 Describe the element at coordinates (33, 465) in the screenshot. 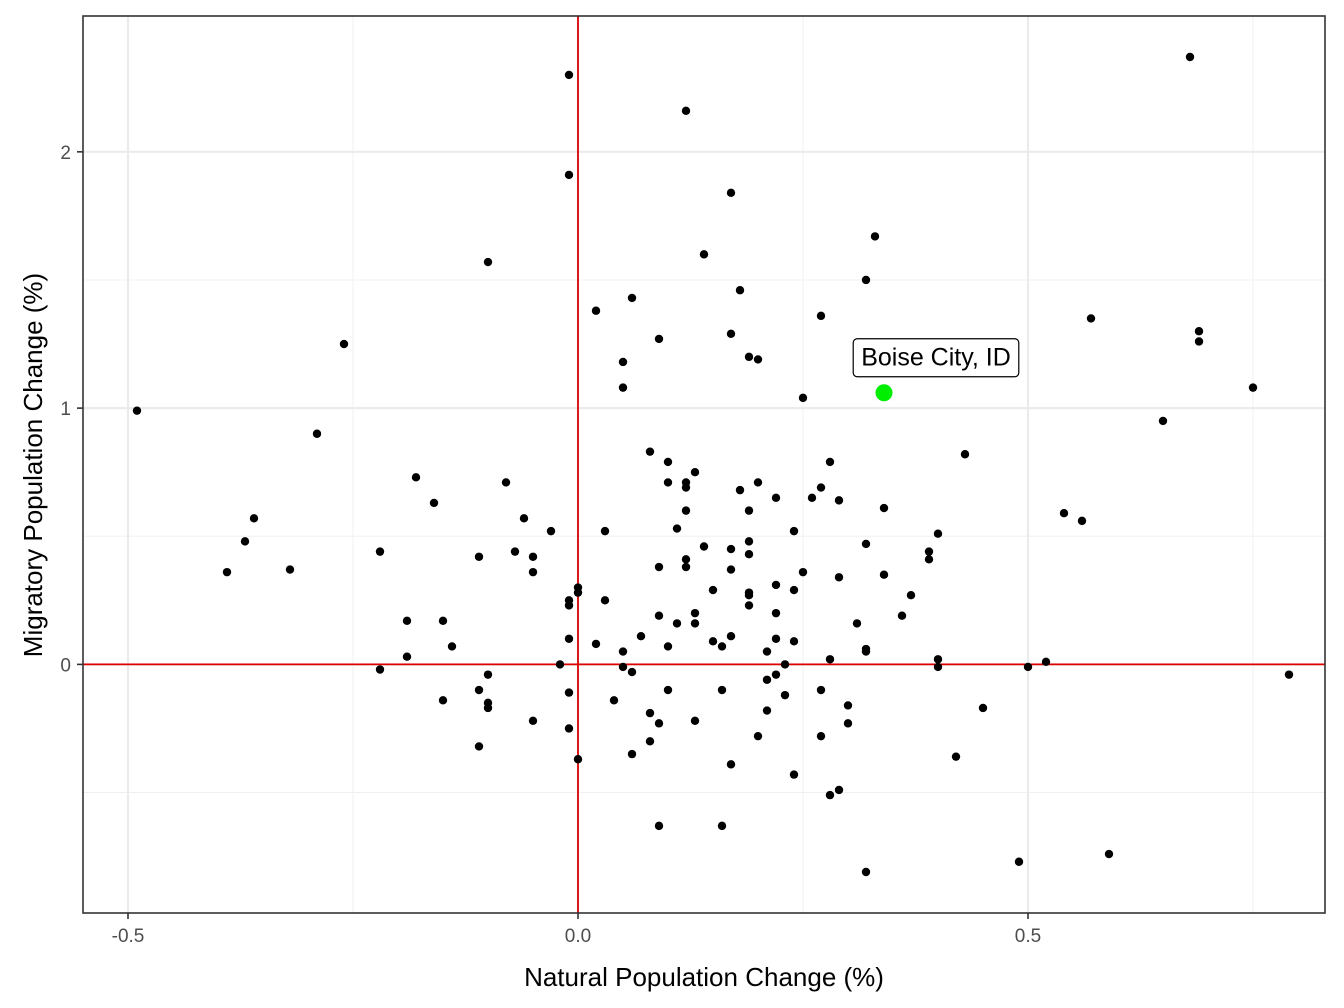

I see `y-axis-title: Migratory Population Change (%)` at that location.